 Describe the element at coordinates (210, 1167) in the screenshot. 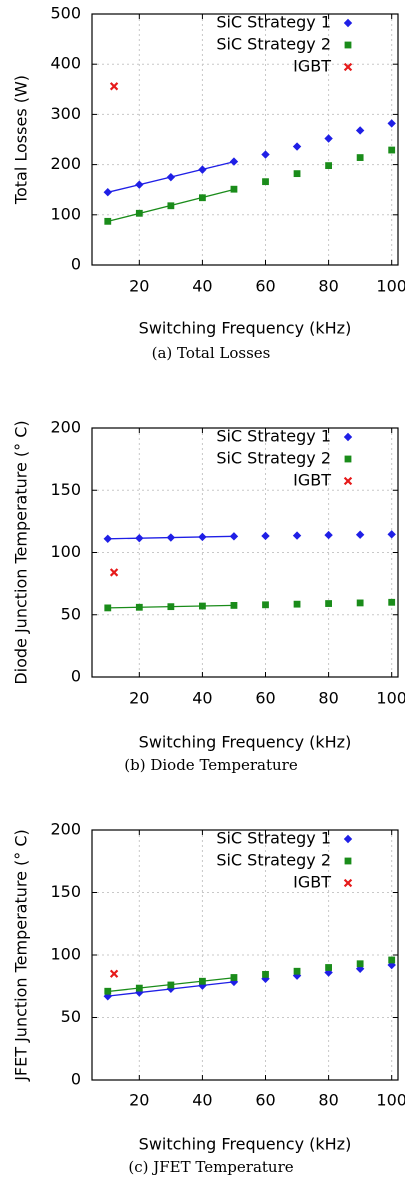

I see `figure-caption: (c) JFET Temperature` at that location.